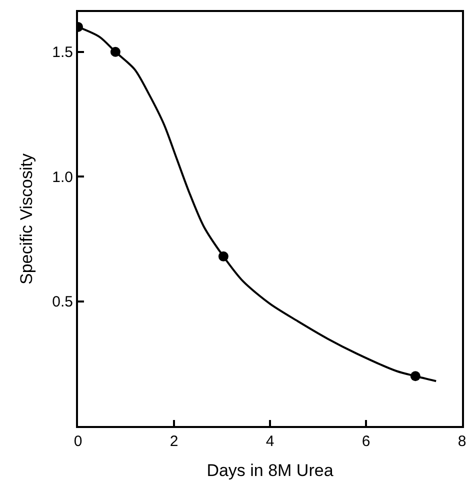 The image size is (472, 483). Describe the element at coordinates (366, 441) in the screenshot. I see `x-tick-label: 6` at that location.